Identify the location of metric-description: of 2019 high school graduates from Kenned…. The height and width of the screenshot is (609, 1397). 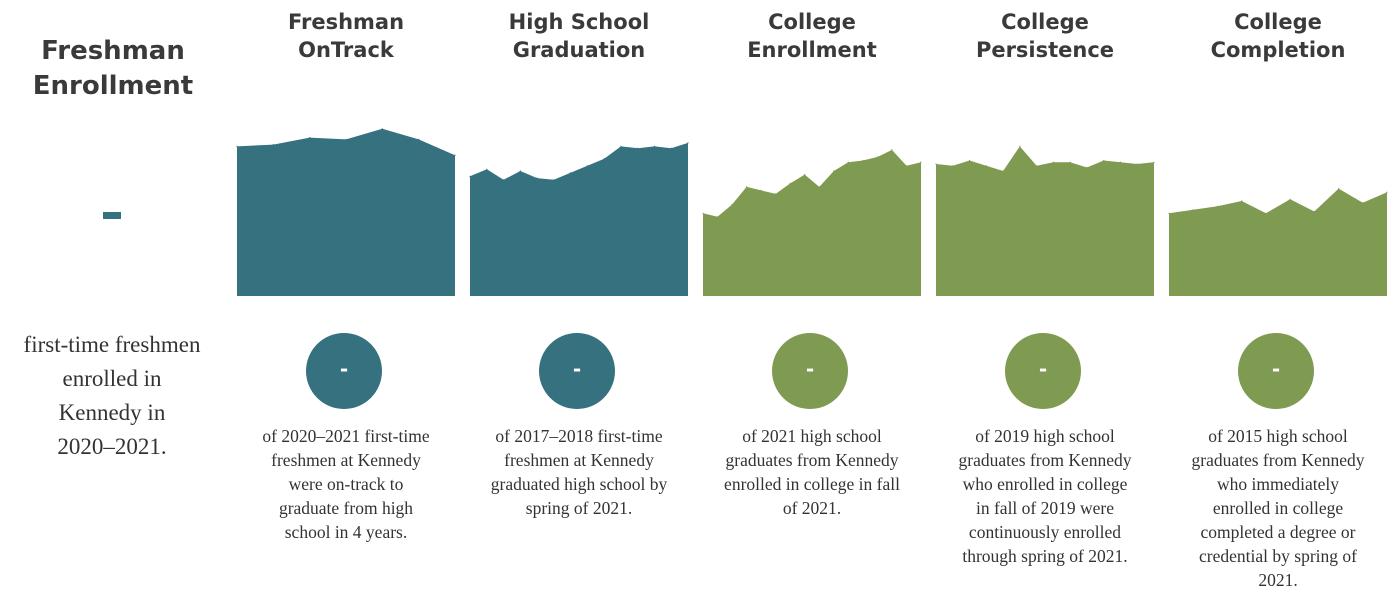
(1045, 496).